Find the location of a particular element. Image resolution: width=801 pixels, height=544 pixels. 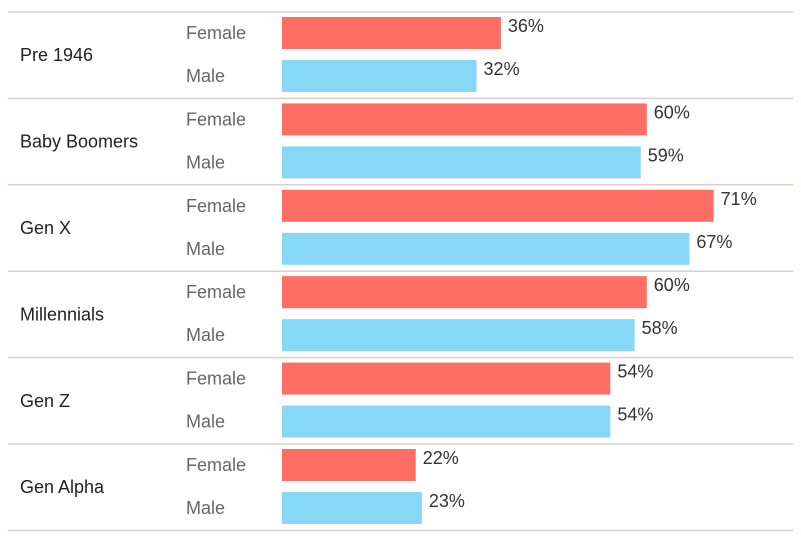

group-label: Baby Boomers is located at coordinates (79, 142).